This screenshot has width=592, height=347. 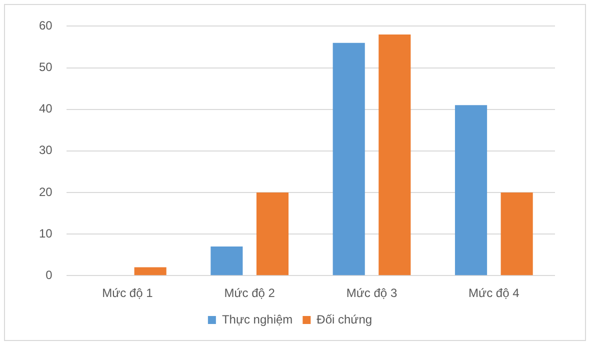 I want to click on y-tick-label: 50, so click(x=45, y=67).